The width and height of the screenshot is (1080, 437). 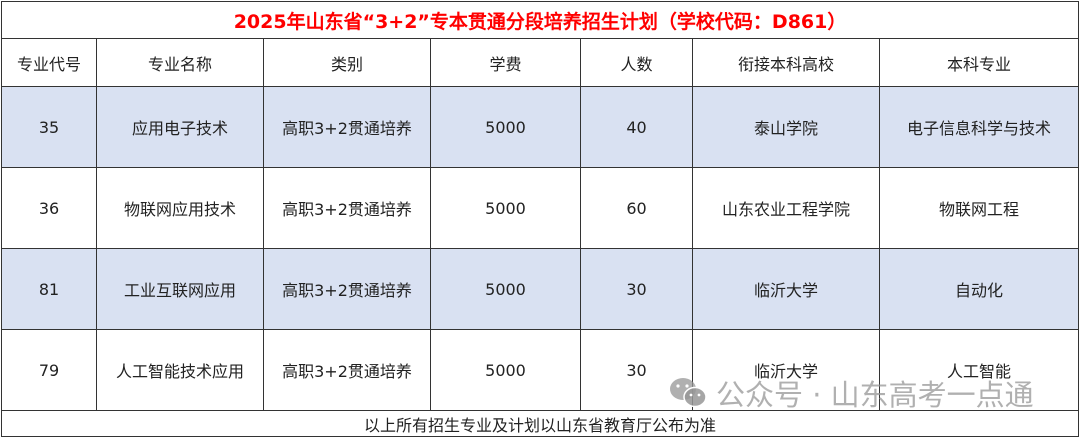 What do you see at coordinates (979, 208) in the screenshot?
I see `cell: 物联网工程` at bounding box center [979, 208].